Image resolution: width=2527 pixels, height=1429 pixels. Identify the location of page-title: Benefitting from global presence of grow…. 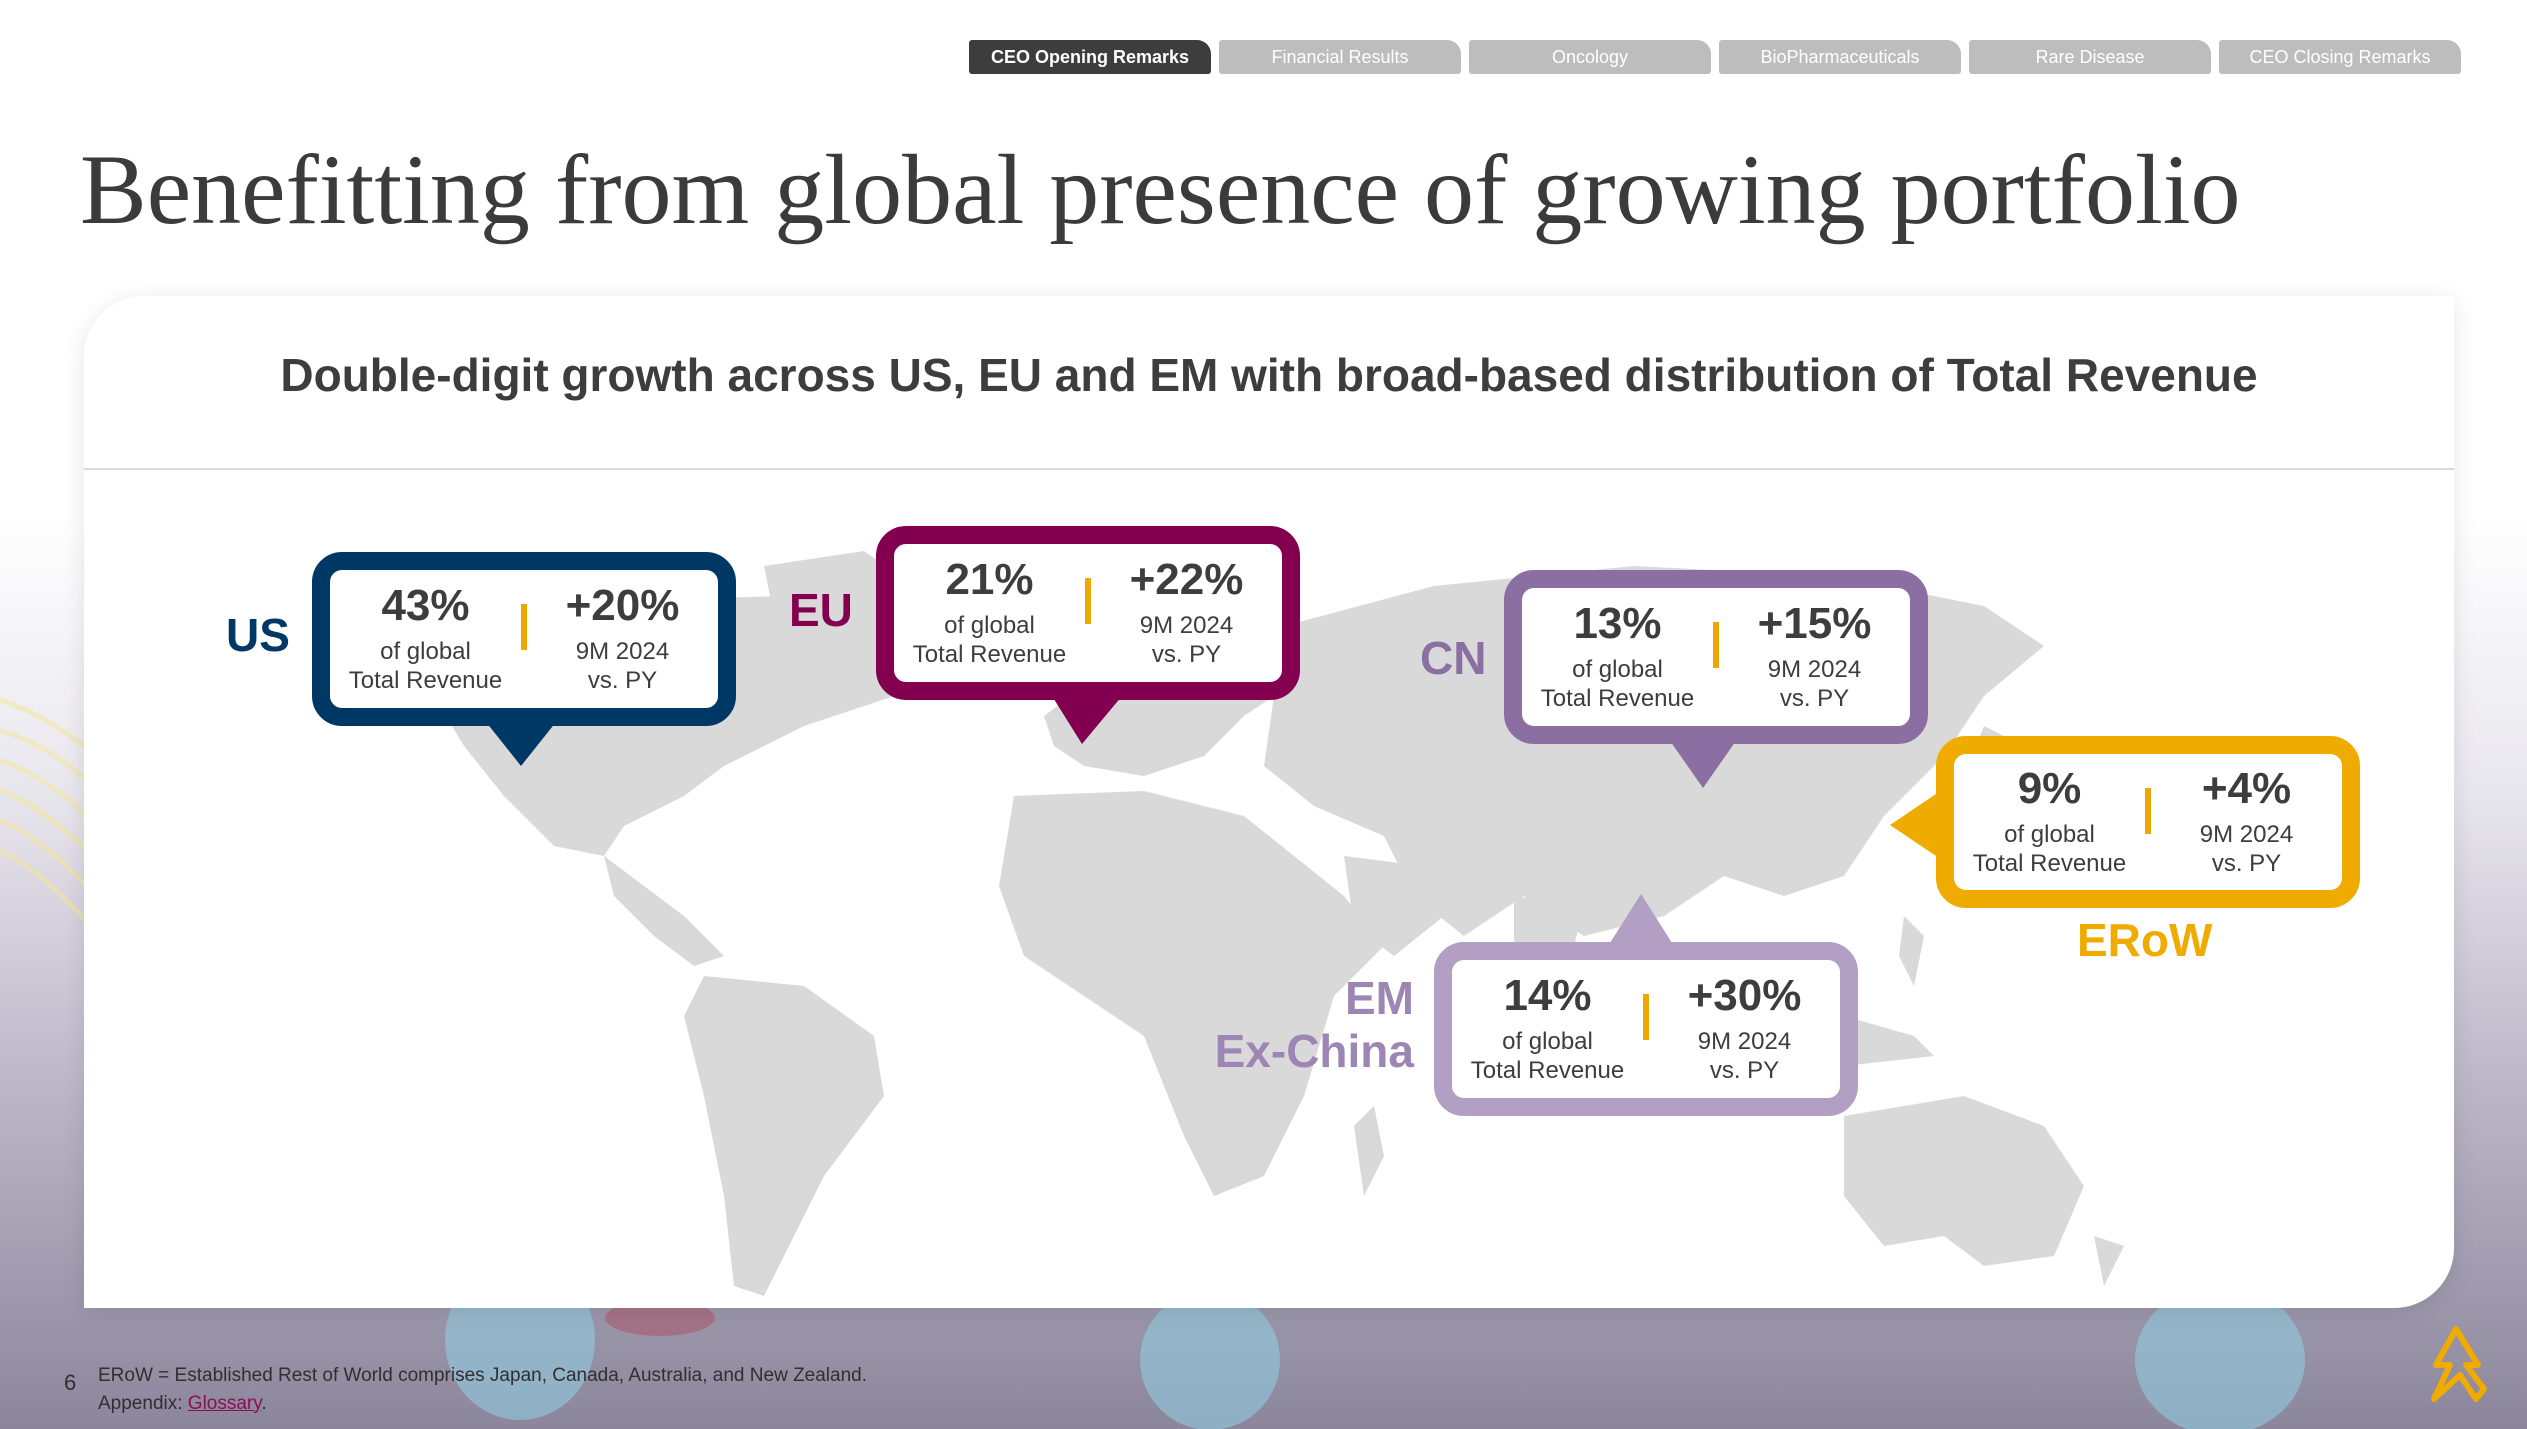
(1160, 189).